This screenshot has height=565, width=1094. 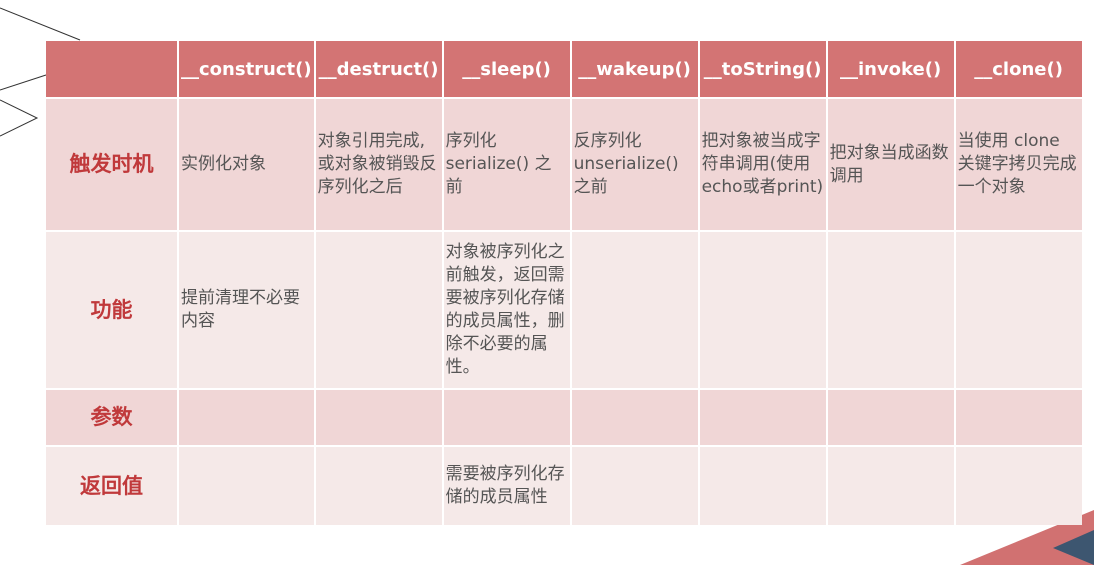 I want to click on row-label: 功能, so click(x=111, y=310).